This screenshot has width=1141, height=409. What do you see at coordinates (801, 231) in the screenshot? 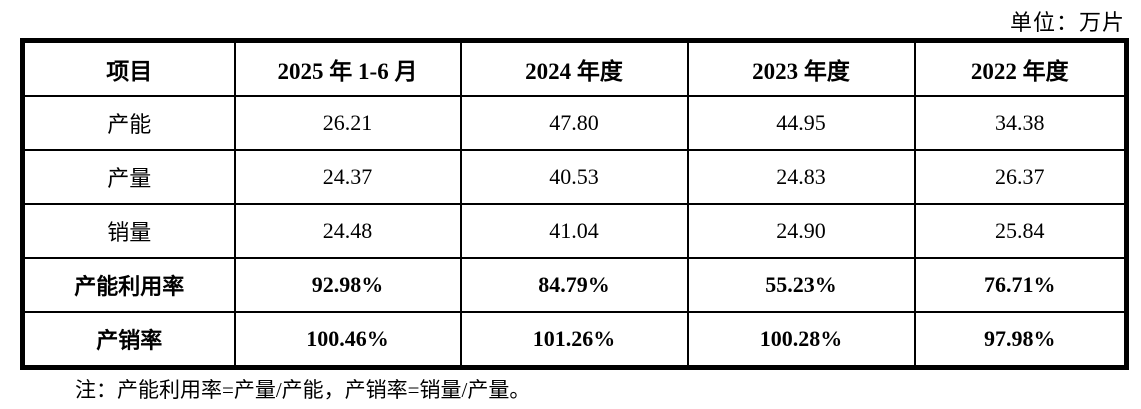
I see `cell-value: 24.90` at bounding box center [801, 231].